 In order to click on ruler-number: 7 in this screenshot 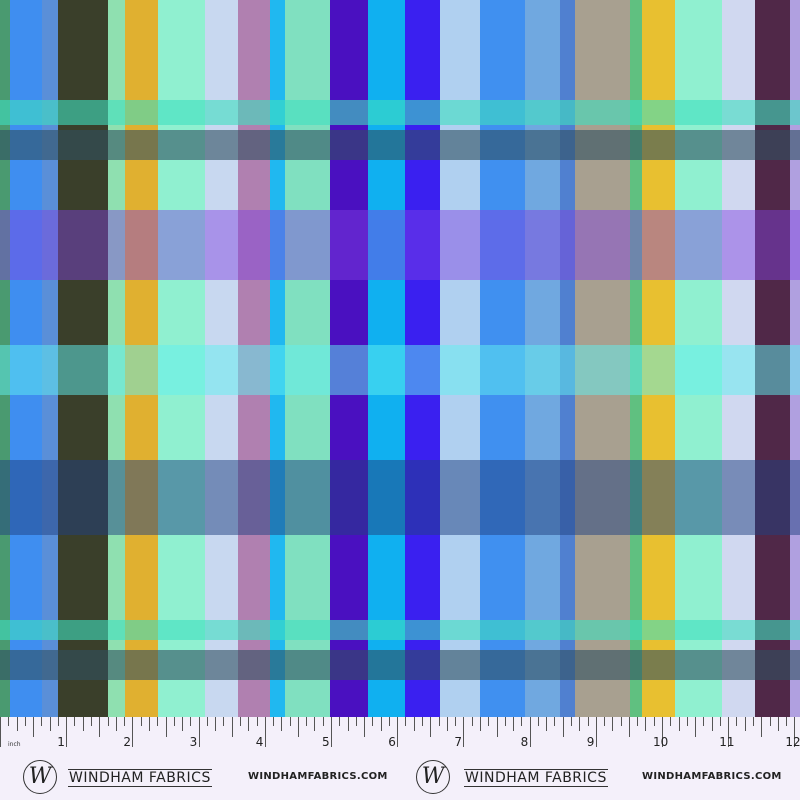, I will do `click(458, 742)`.